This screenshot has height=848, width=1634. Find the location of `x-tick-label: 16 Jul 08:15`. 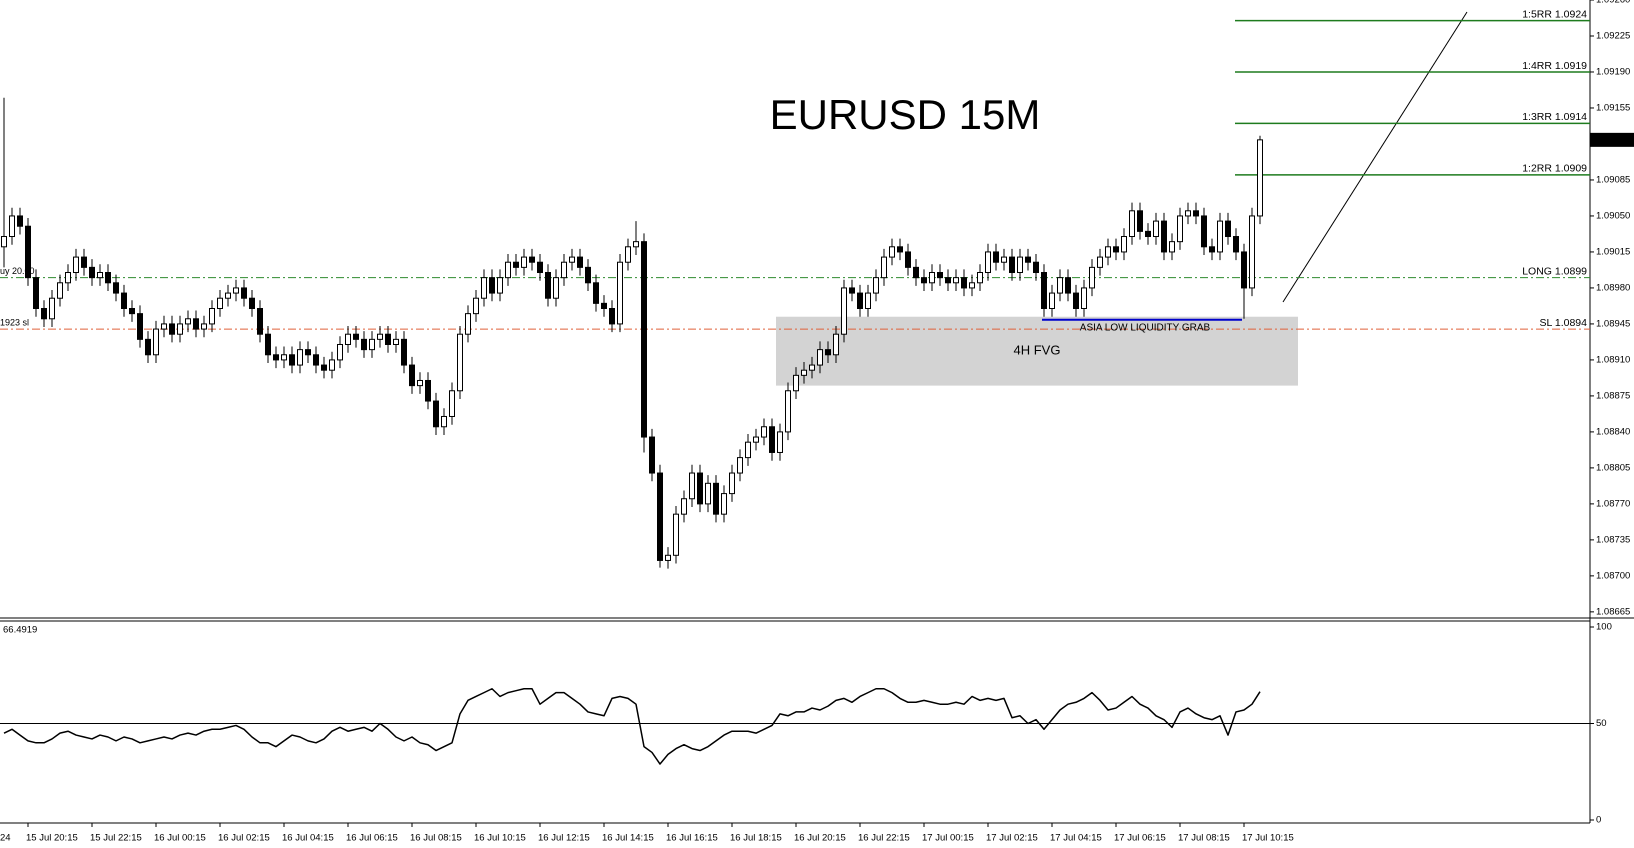

x-tick-label: 16 Jul 08:15 is located at coordinates (436, 838).